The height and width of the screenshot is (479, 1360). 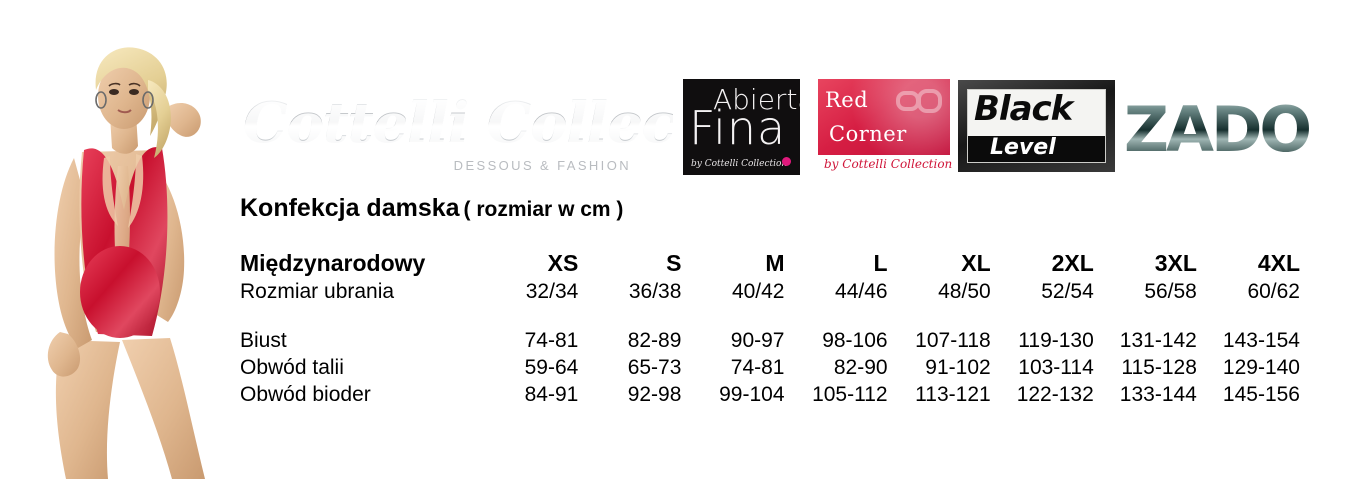 What do you see at coordinates (305, 394) in the screenshot?
I see `row-label-hips: Obwód bioder` at bounding box center [305, 394].